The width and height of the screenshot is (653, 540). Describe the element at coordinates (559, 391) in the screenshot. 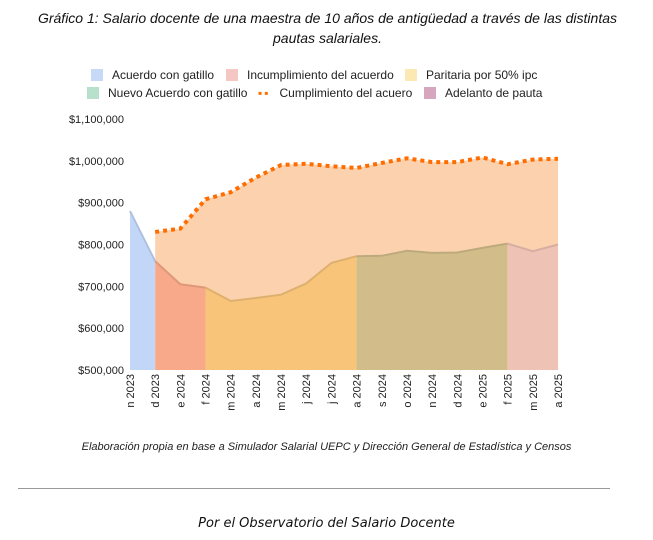

I see `x-tick-label: a 2025` at that location.